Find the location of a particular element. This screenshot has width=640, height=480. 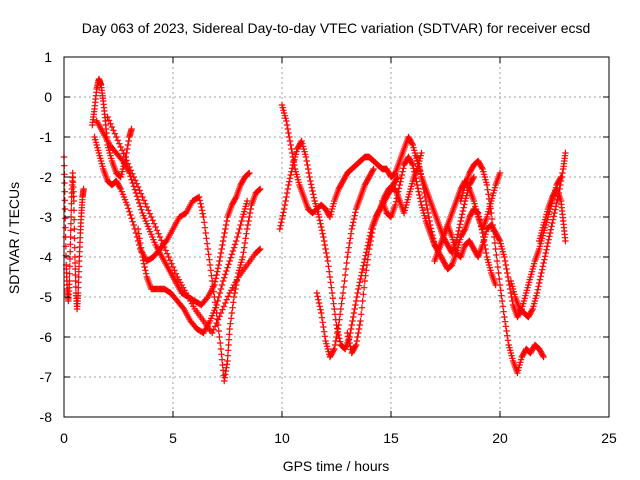

series-track-h is located at coordinates (338, 245).